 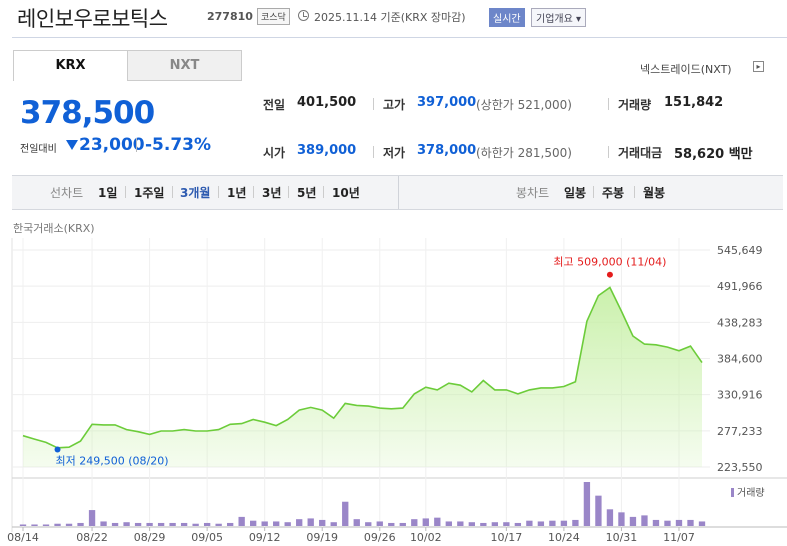 I want to click on clock-icon, so click(x=303, y=15).